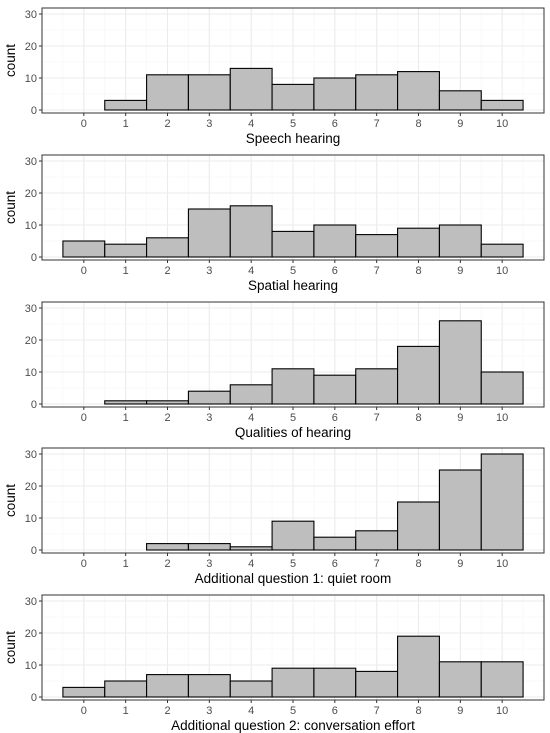  What do you see at coordinates (293, 578) in the screenshot?
I see `x-axis-title: Additional question 1: quiet room` at bounding box center [293, 578].